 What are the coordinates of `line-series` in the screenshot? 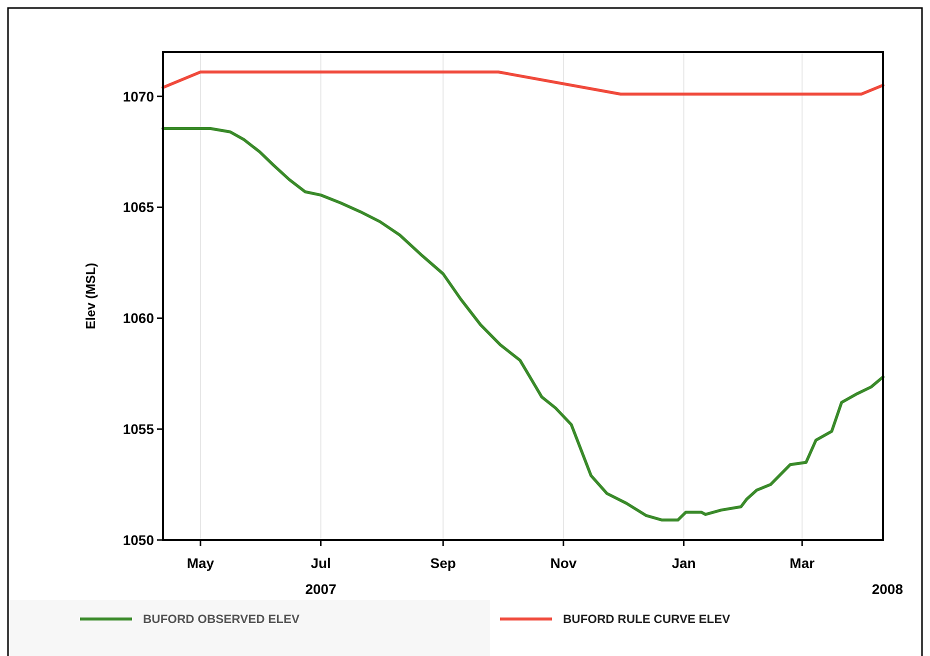 It's located at (523, 83).